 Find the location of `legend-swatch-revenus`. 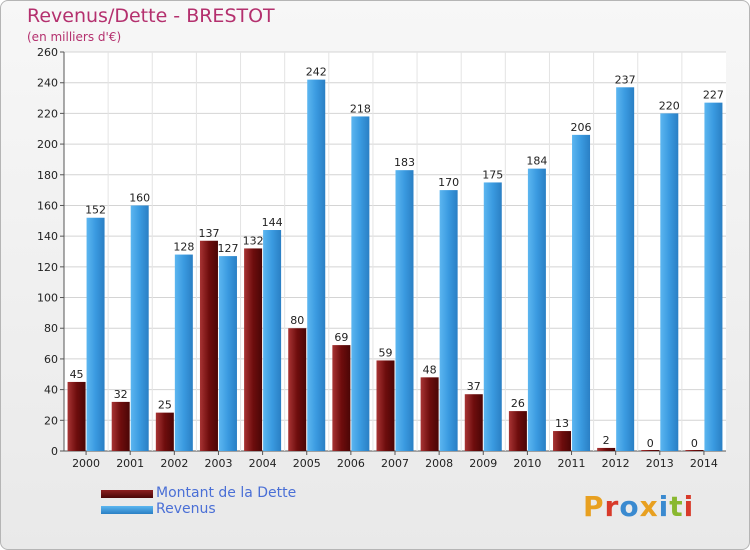

legend-swatch-revenus is located at coordinates (127, 510).